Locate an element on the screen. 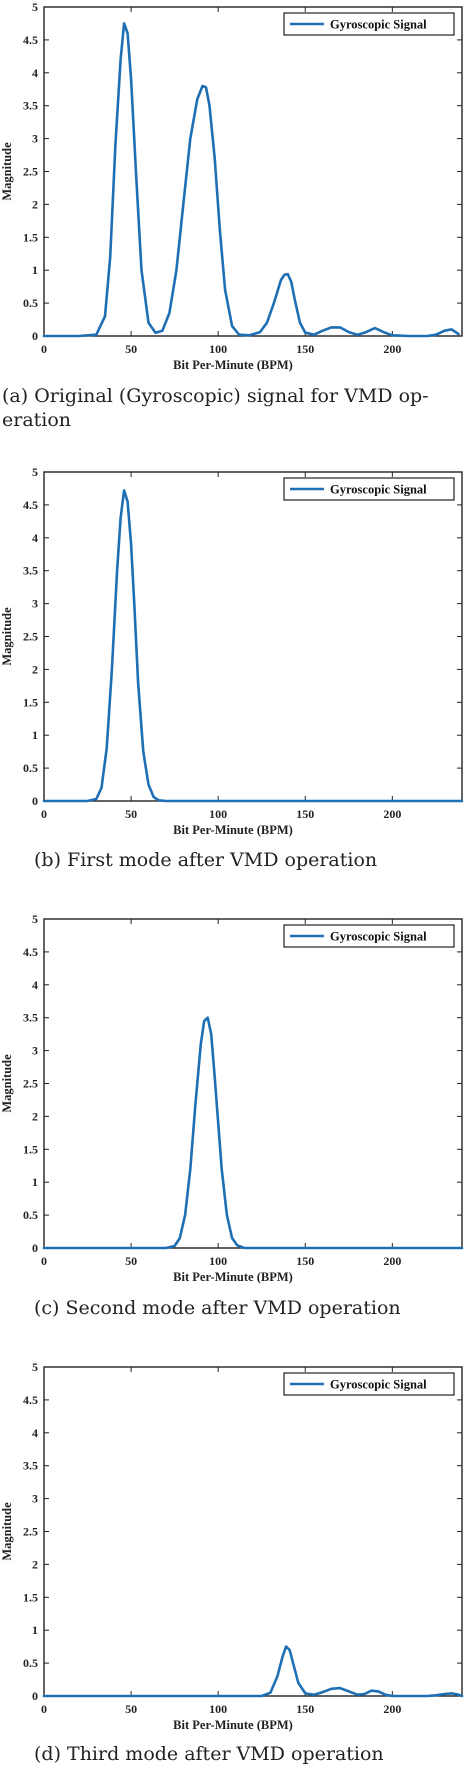 The width and height of the screenshot is (474, 1792). figure-caption: (d) Third mode after VMD operation is located at coordinates (209, 1754).